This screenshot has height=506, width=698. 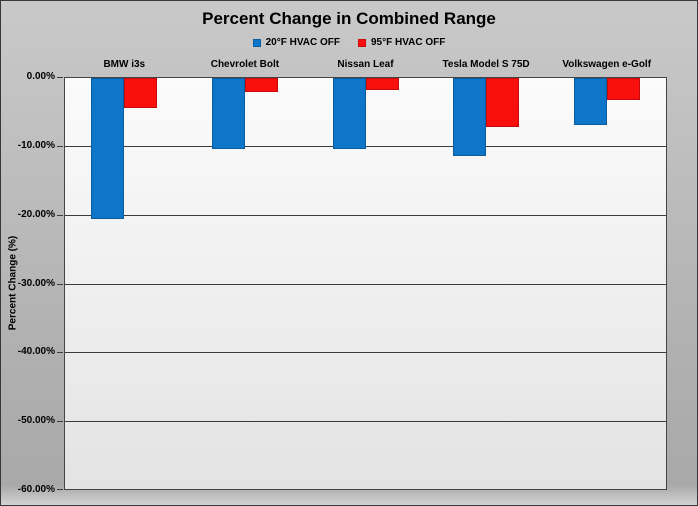 What do you see at coordinates (108, 149) in the screenshot?
I see `bar-20-f-hvac-off-bmw-i3s` at bounding box center [108, 149].